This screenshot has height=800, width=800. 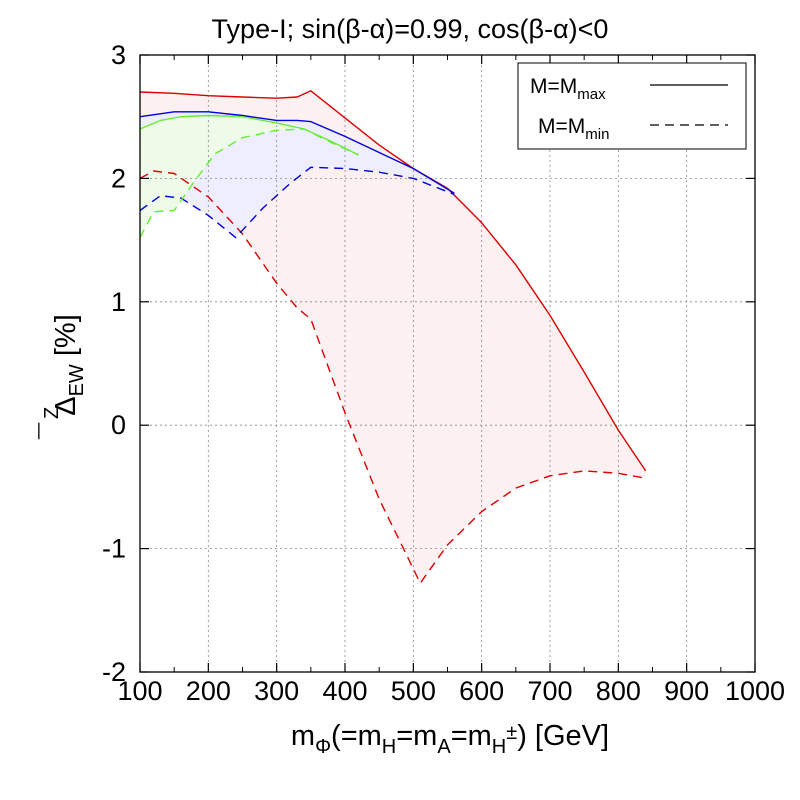 I want to click on band-green-band, so click(x=249, y=176).